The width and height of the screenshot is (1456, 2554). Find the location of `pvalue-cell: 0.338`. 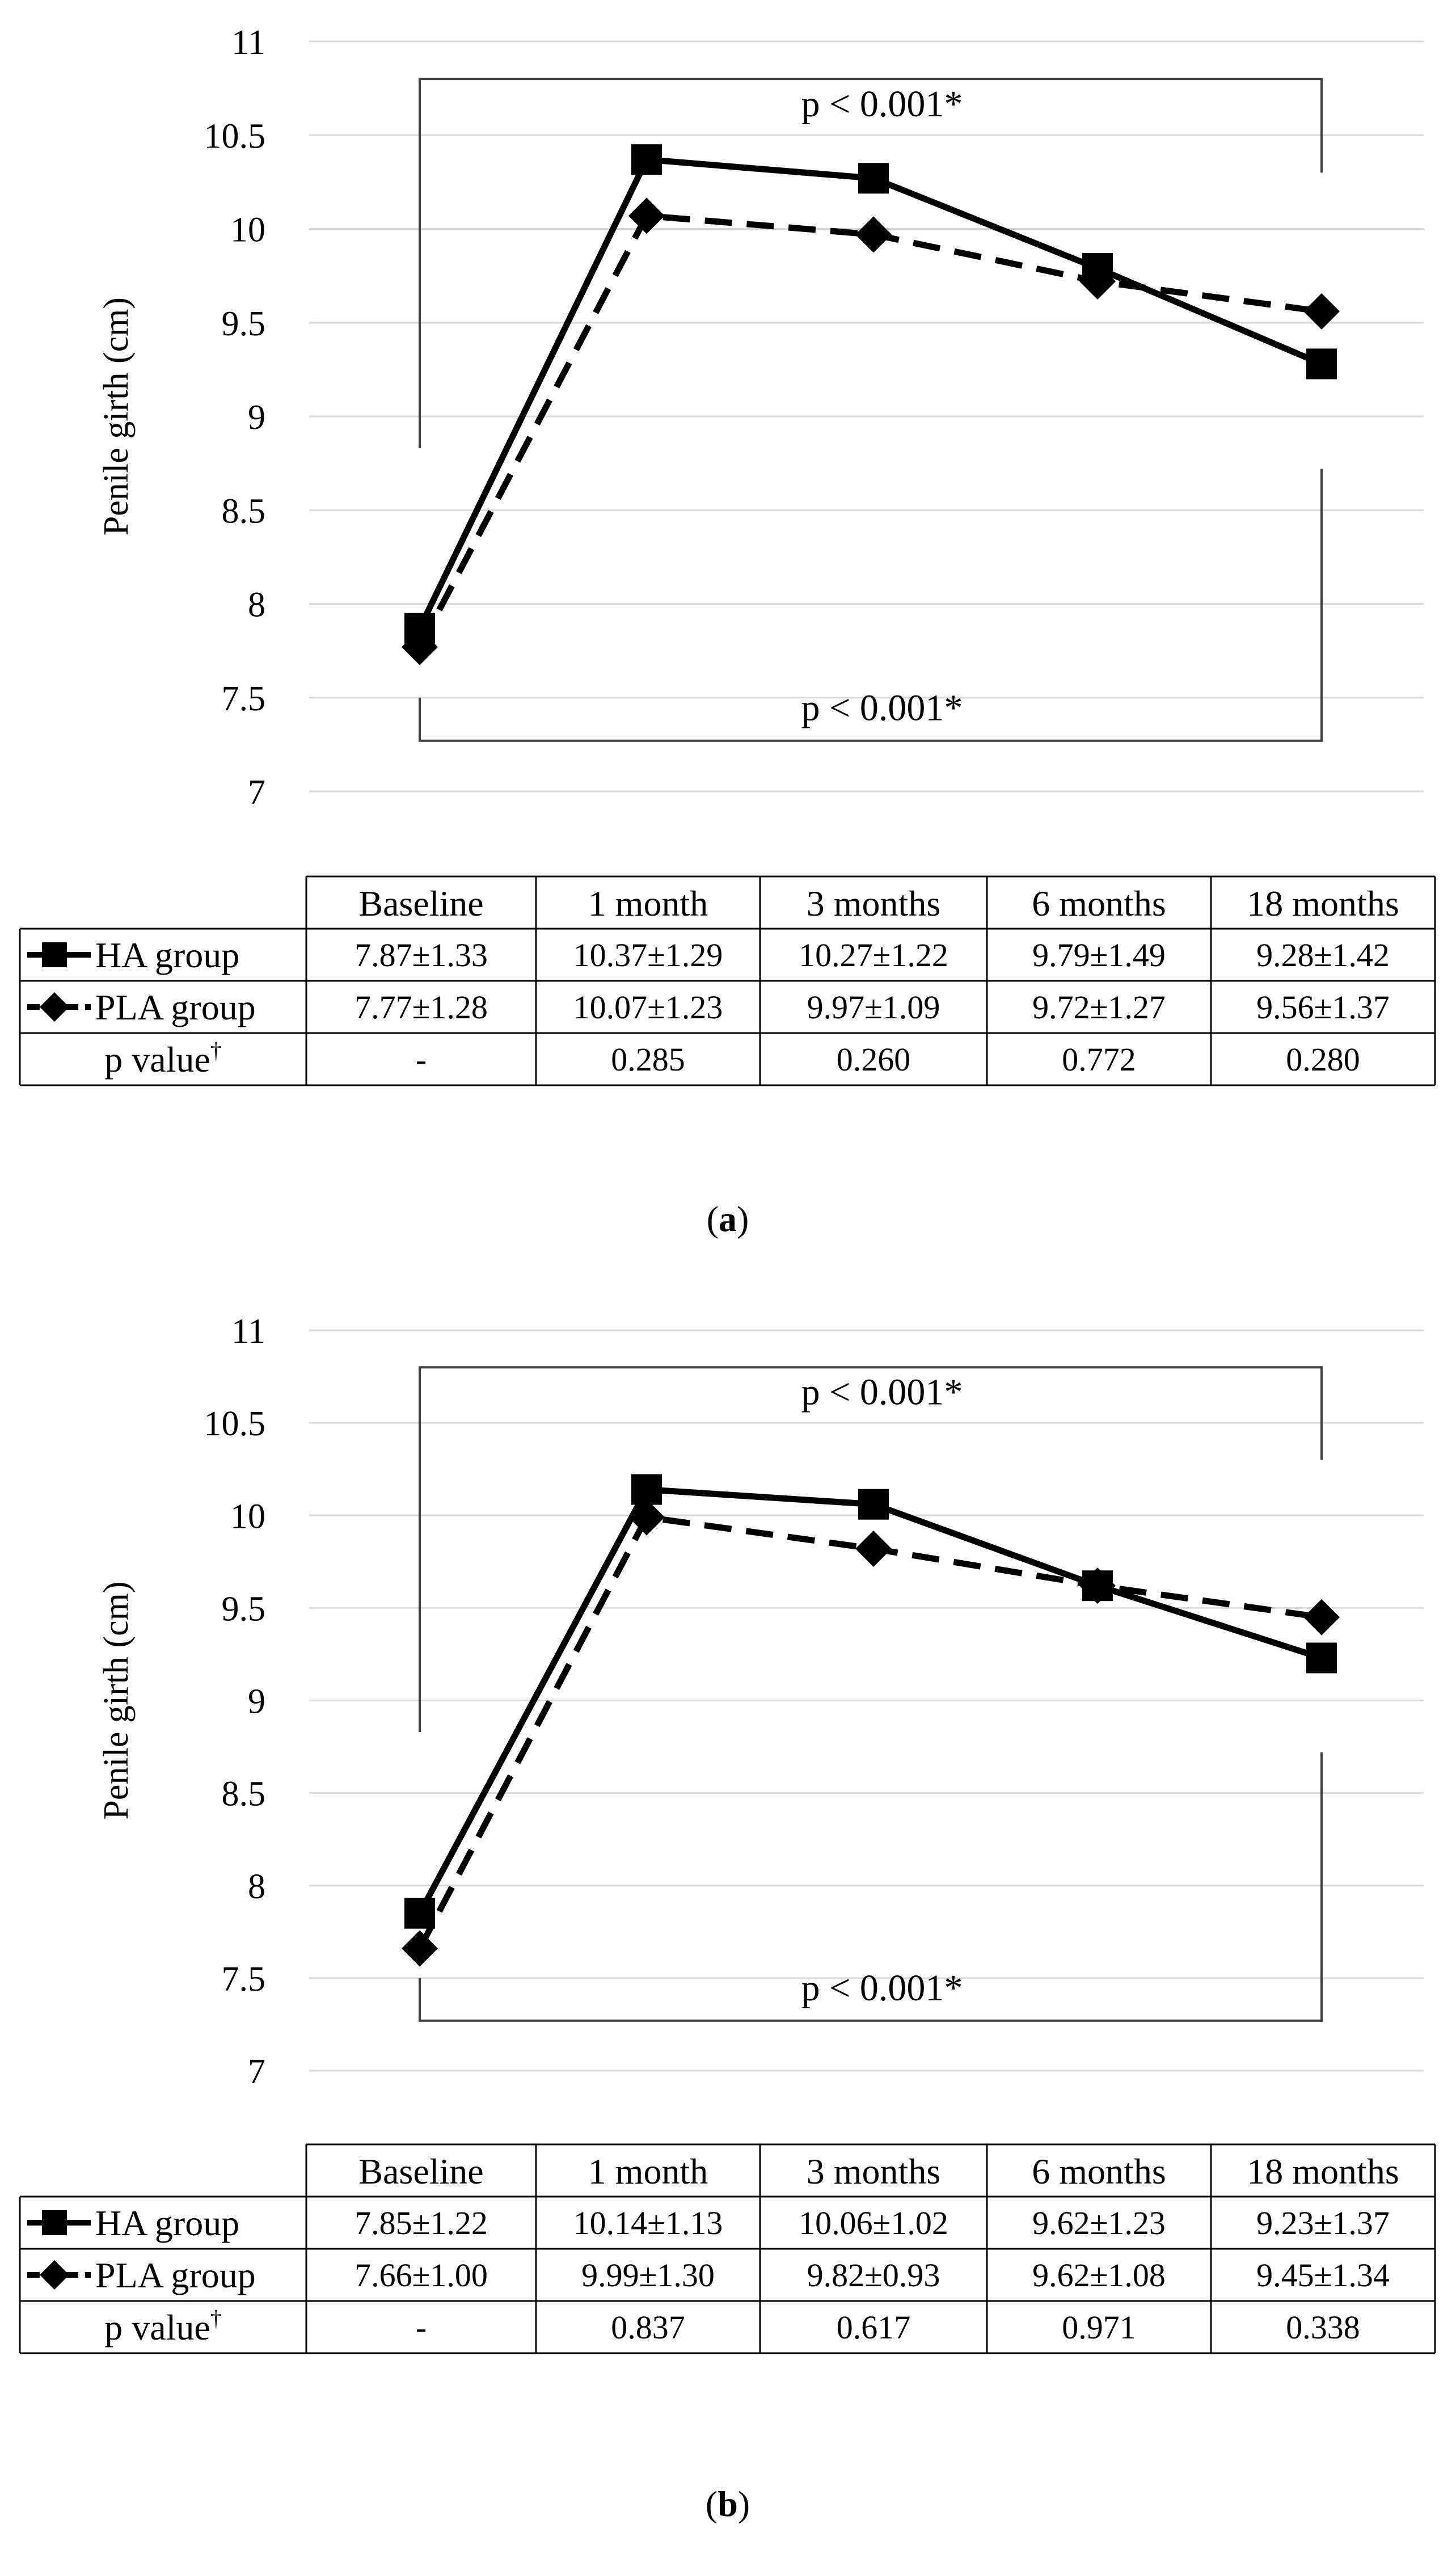

pvalue-cell: 0.338 is located at coordinates (1323, 2327).